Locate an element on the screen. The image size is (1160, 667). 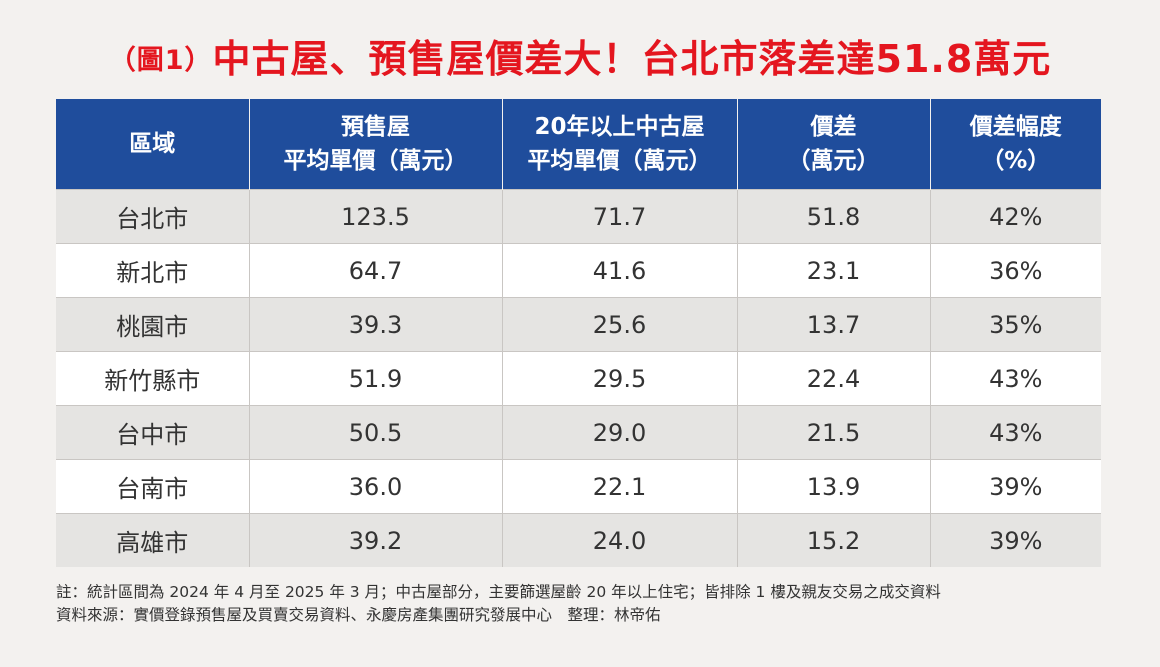
region-cell: 新竹縣市 is located at coordinates (153, 378).